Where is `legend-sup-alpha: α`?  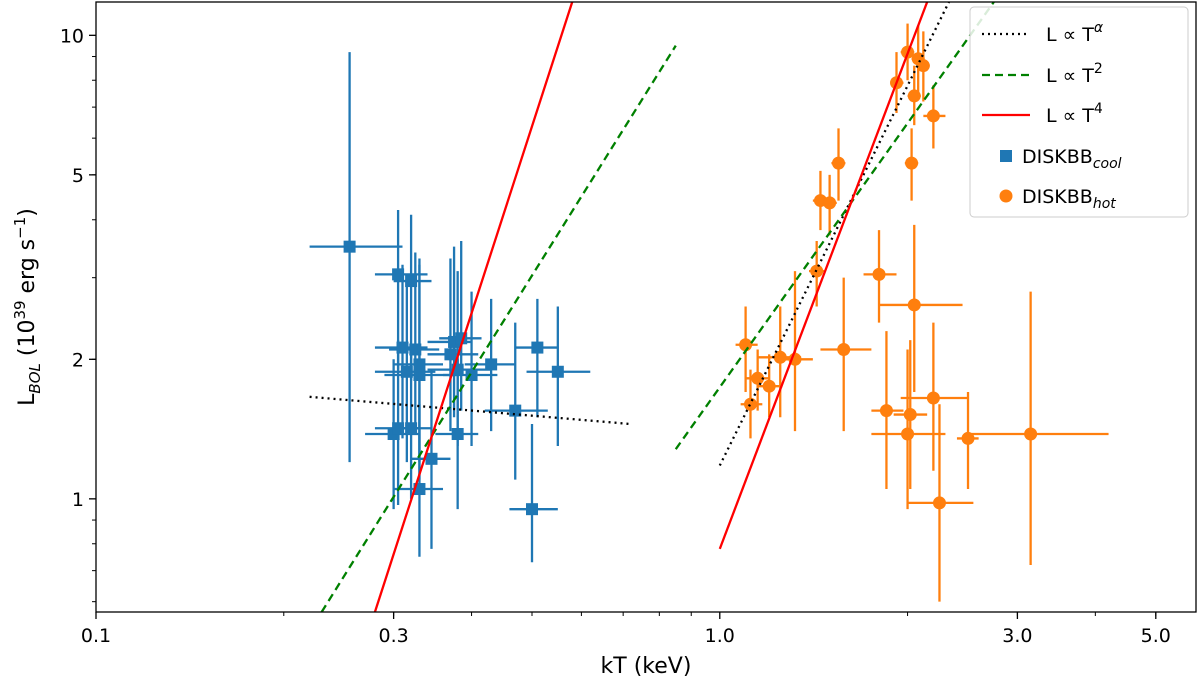
legend-sup-alpha: α is located at coordinates (1099, 28).